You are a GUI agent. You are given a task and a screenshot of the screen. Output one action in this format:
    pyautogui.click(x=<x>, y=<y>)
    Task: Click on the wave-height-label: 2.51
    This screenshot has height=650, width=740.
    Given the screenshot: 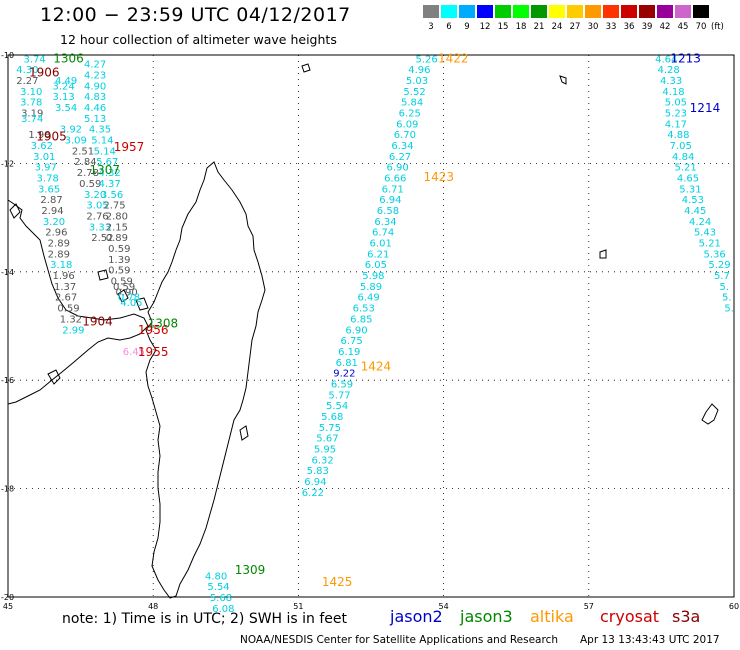 What is the action you would take?
    pyautogui.click(x=83, y=151)
    